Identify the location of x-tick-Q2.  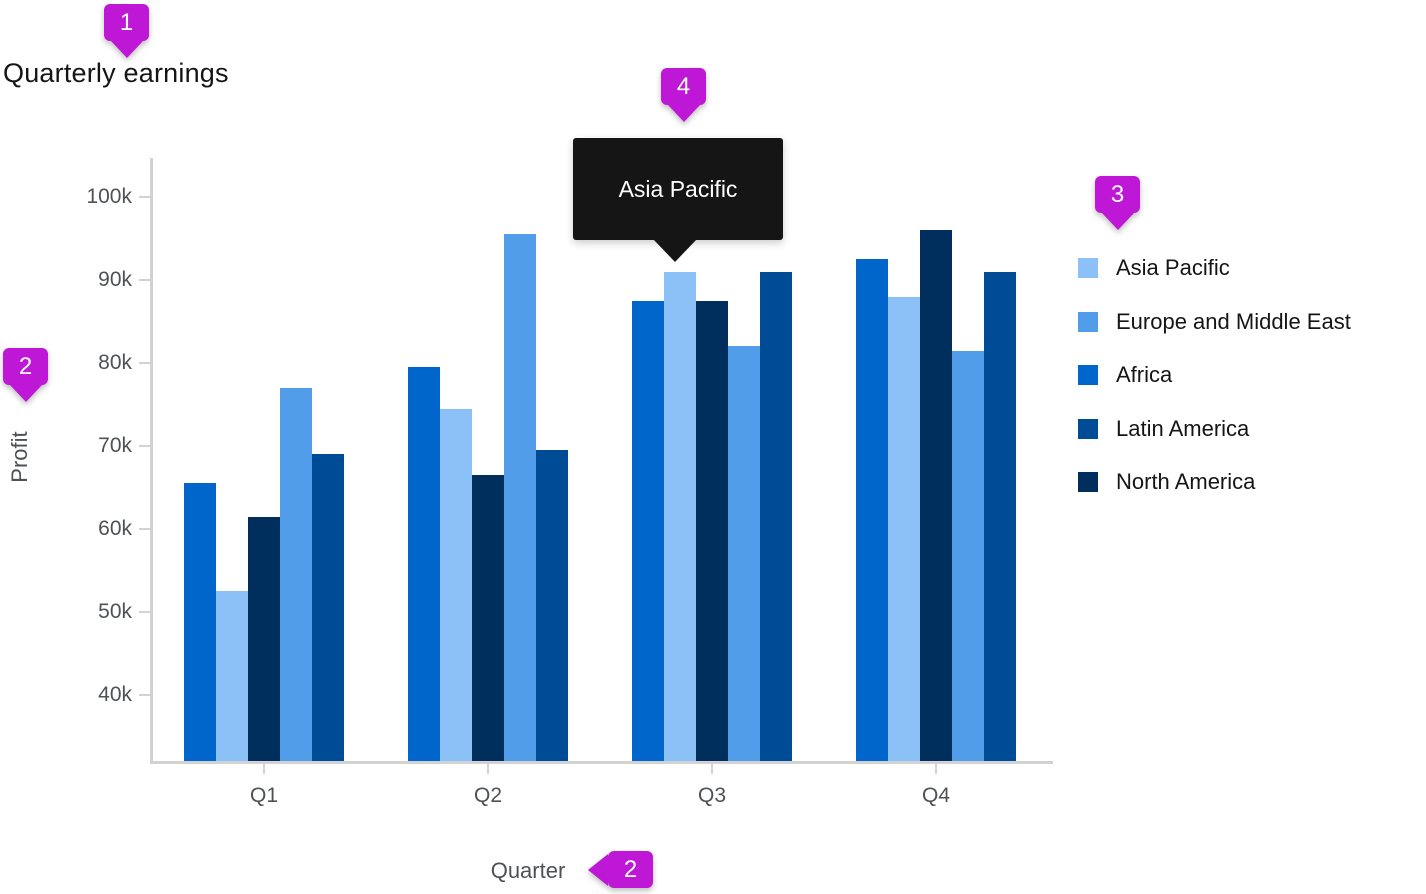
(488, 768).